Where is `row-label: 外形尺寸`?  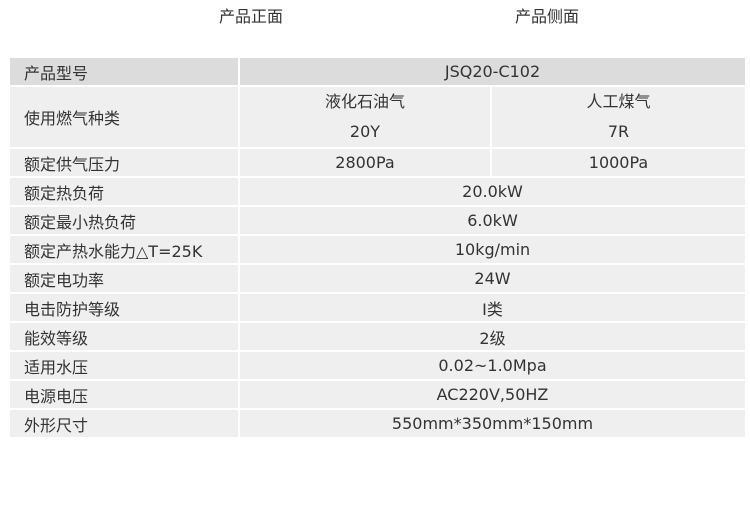
row-label: 外形尺寸 is located at coordinates (124, 423).